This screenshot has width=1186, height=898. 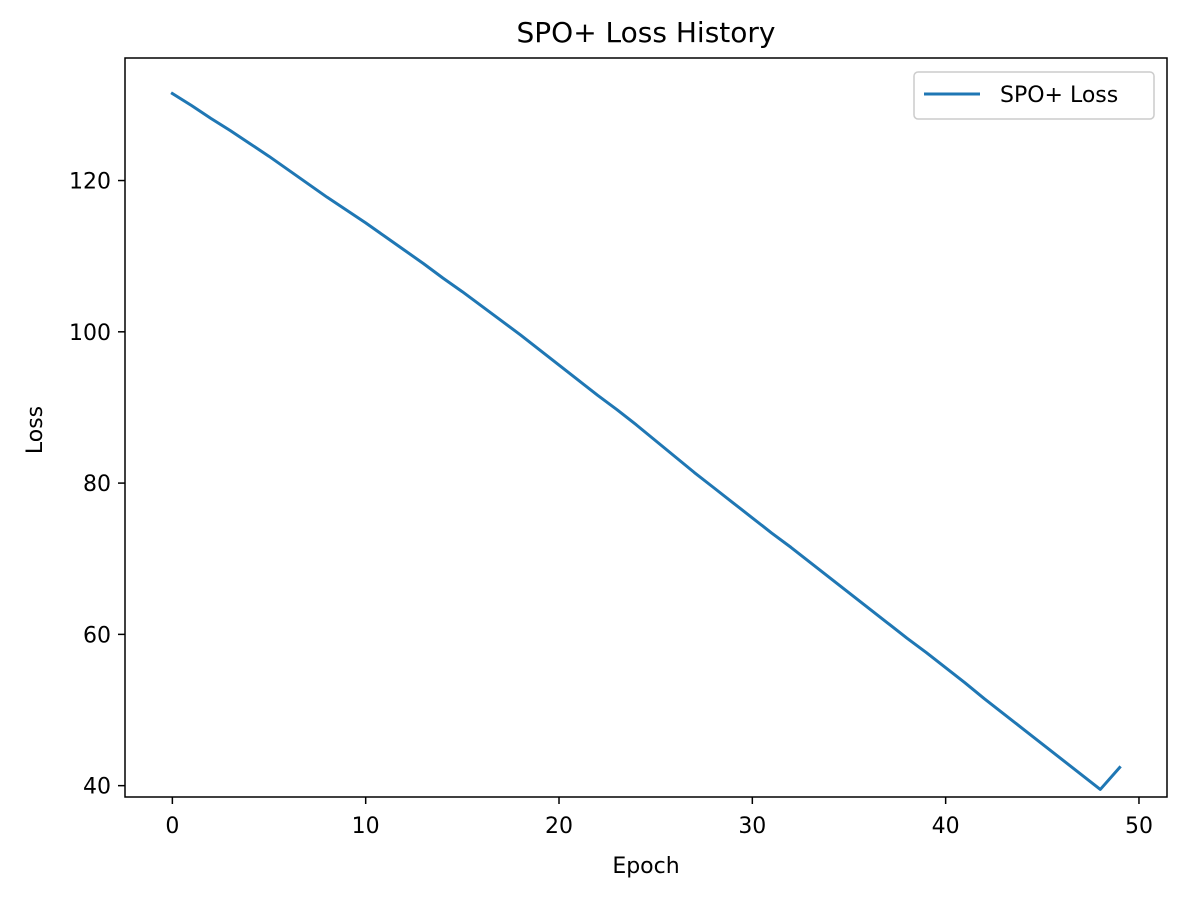 I want to click on legend: SPO+ Loss, so click(x=1034, y=95).